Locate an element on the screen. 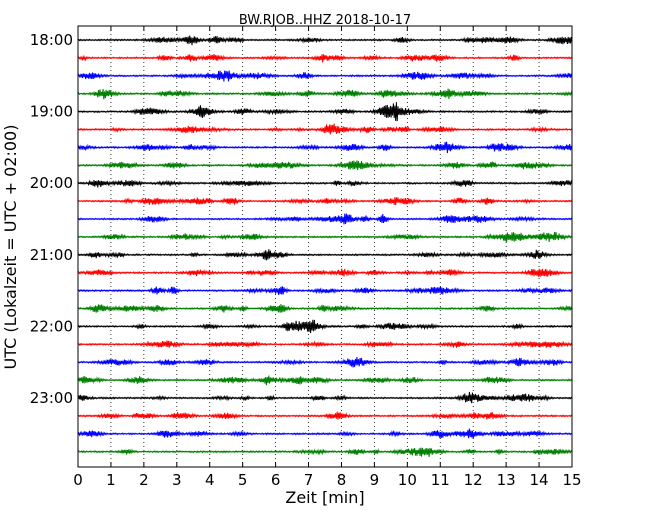 The width and height of the screenshot is (650, 520). x-tick-label: 10 is located at coordinates (407, 480).